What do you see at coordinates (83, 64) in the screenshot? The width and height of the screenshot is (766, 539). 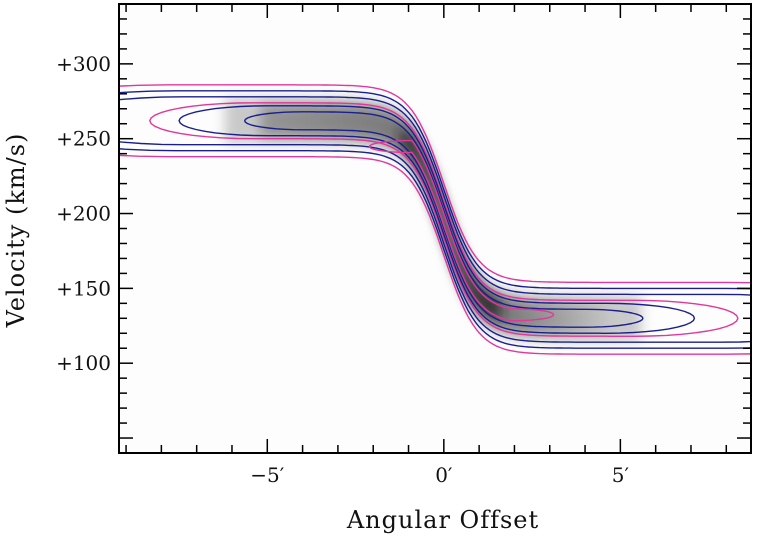 I see `y-tick-label: +300` at bounding box center [83, 64].